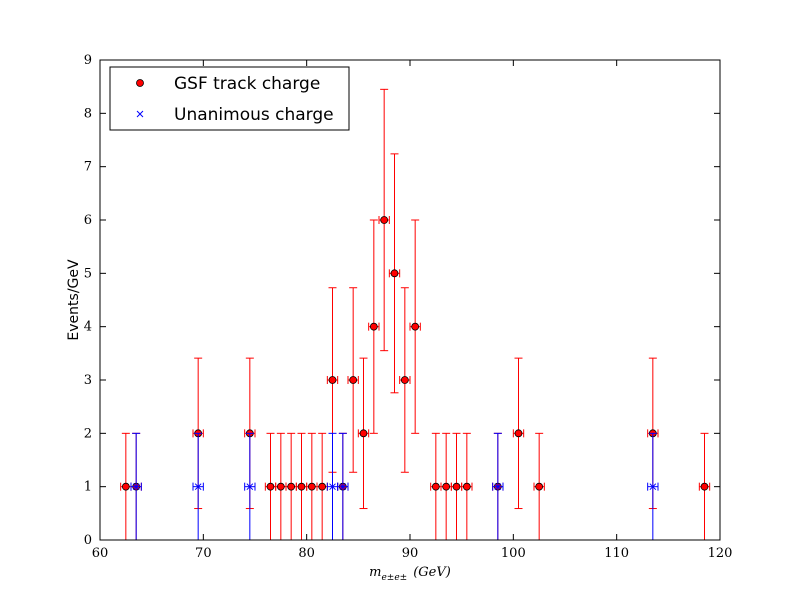 Image resolution: width=800 pixels, height=600 pixels. What do you see at coordinates (375, 572) in the screenshot?
I see `x-axis-label-main: m` at bounding box center [375, 572].